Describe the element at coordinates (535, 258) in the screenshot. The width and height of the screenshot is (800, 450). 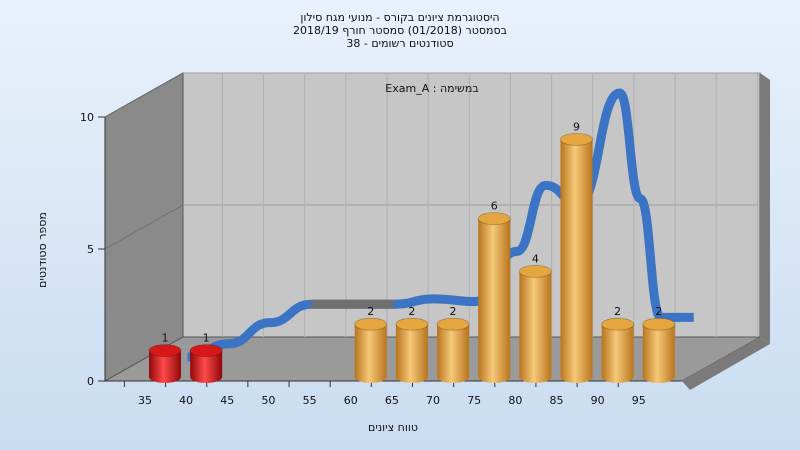
I see `bar-value-label: 4` at that location.